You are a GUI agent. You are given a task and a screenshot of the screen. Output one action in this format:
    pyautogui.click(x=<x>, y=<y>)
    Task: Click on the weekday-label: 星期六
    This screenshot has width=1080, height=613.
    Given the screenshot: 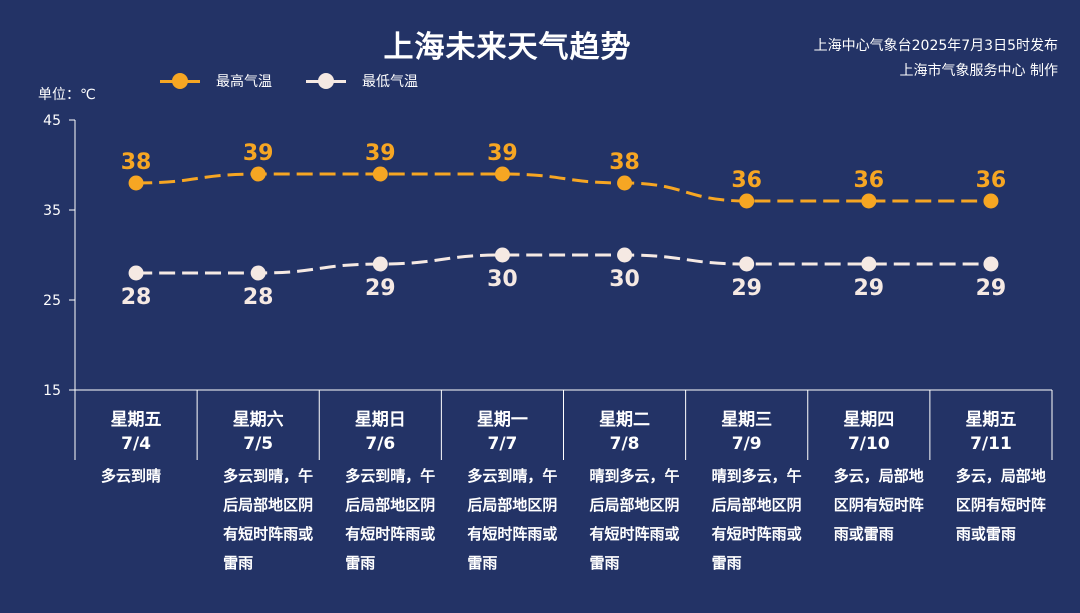 What is the action you would take?
    pyautogui.click(x=258, y=420)
    